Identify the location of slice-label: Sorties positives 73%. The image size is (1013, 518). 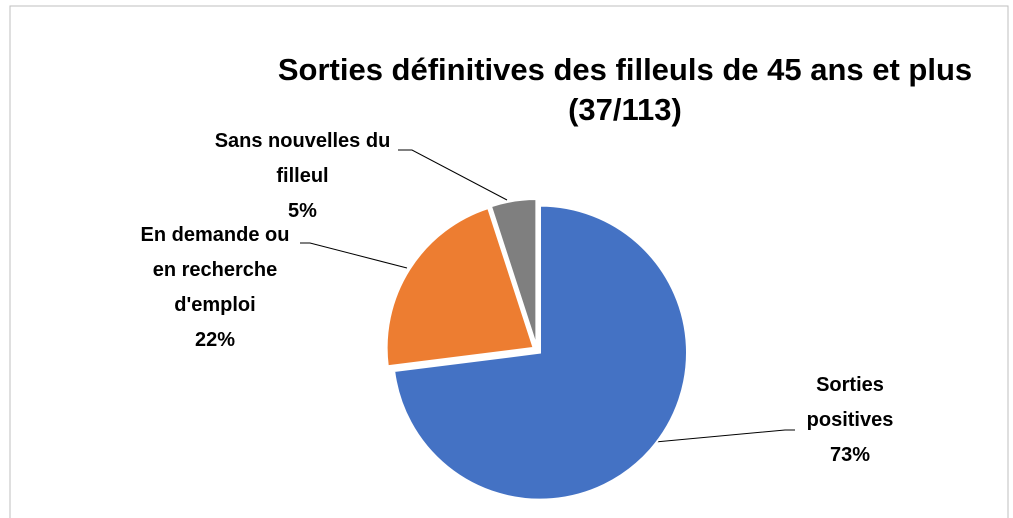
(850, 420).